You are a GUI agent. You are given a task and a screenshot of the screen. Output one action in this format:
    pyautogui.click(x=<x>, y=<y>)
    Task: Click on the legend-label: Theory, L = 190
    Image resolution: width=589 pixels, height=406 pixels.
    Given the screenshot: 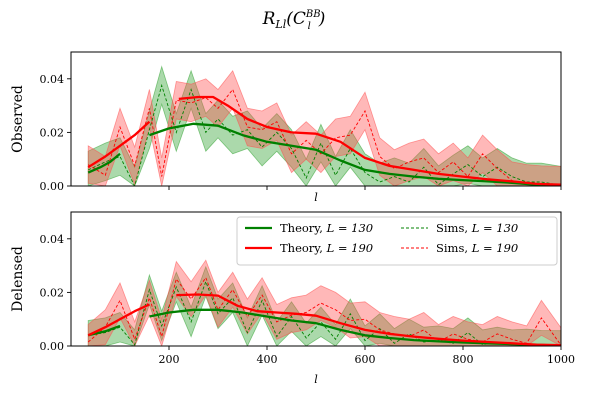 What is the action you would take?
    pyautogui.click(x=326, y=248)
    